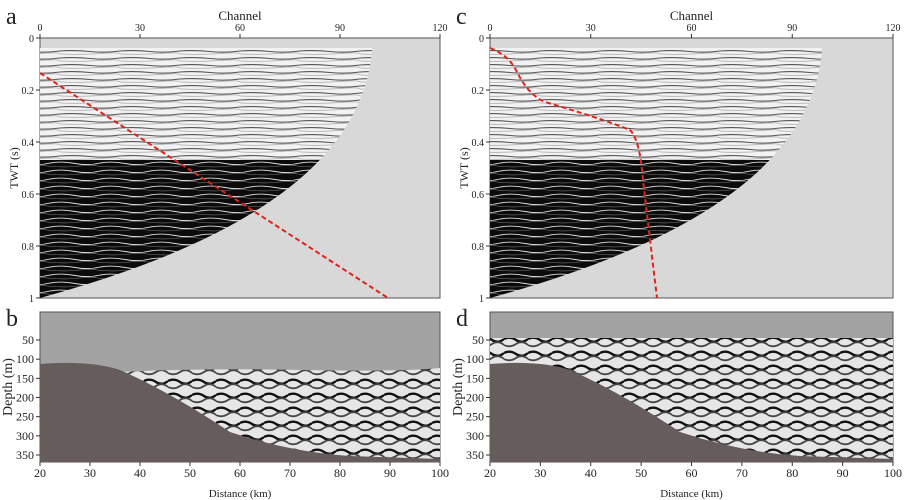 This screenshot has width=907, height=500. What do you see at coordinates (12, 319) in the screenshot?
I see `panel-label: b` at bounding box center [12, 319].